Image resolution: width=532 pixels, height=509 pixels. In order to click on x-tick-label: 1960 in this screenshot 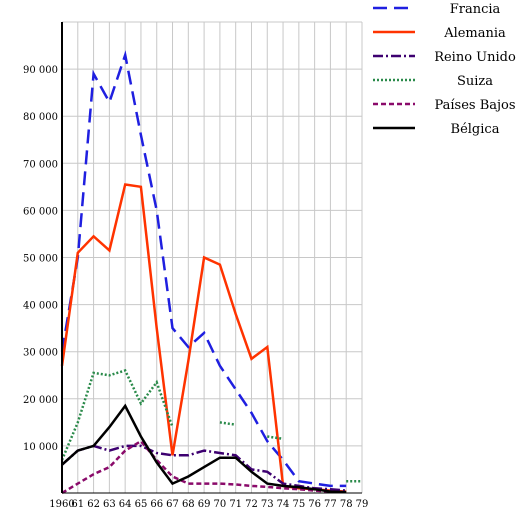, I will do `click(61, 504)`.